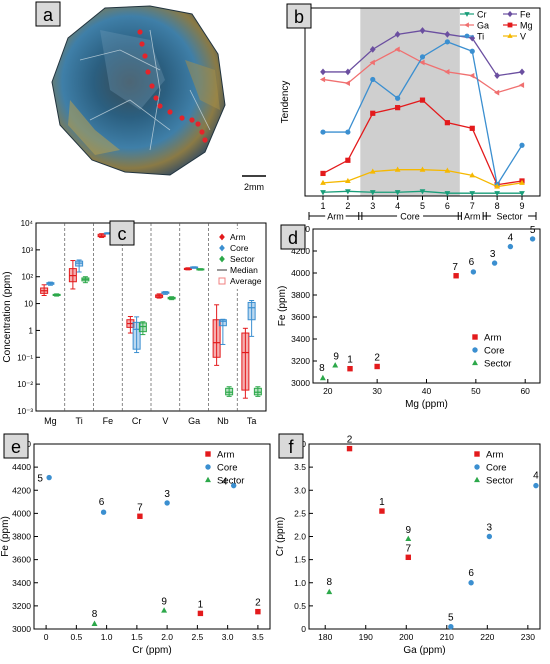 The image size is (550, 664). Describe the element at coordinates (293, 238) in the screenshot. I see `panel-label: d` at that location.